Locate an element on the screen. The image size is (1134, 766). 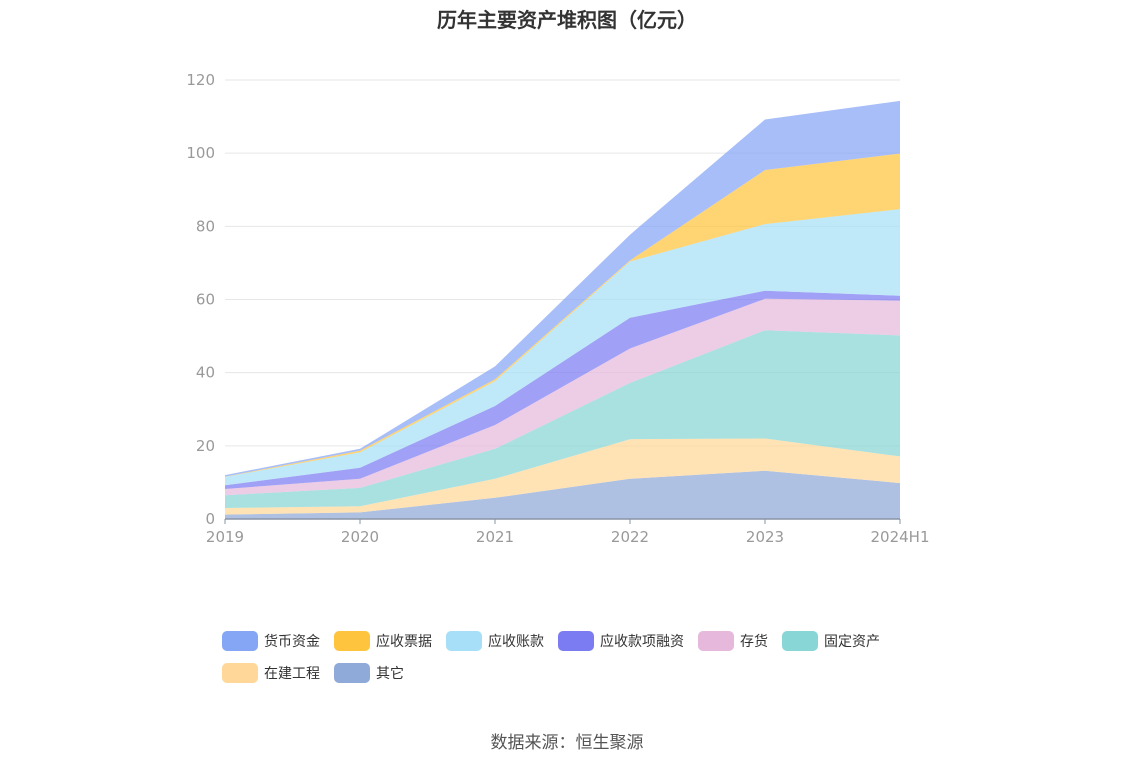
x-tick-label: 2020 is located at coordinates (360, 537).